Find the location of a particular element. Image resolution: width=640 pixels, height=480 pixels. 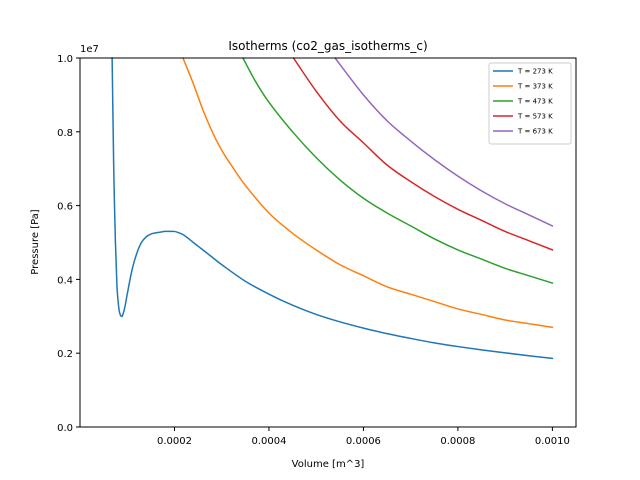

legend-box is located at coordinates (530, 103).